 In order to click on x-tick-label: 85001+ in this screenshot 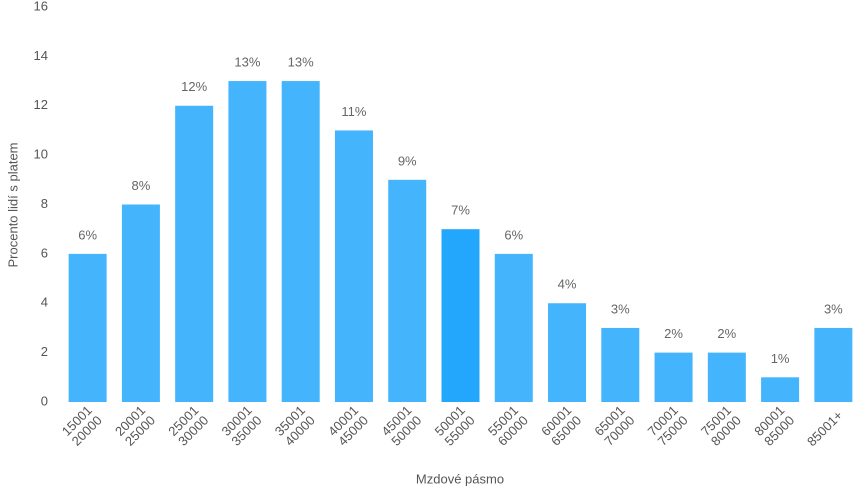, I will do `click(825, 429)`.